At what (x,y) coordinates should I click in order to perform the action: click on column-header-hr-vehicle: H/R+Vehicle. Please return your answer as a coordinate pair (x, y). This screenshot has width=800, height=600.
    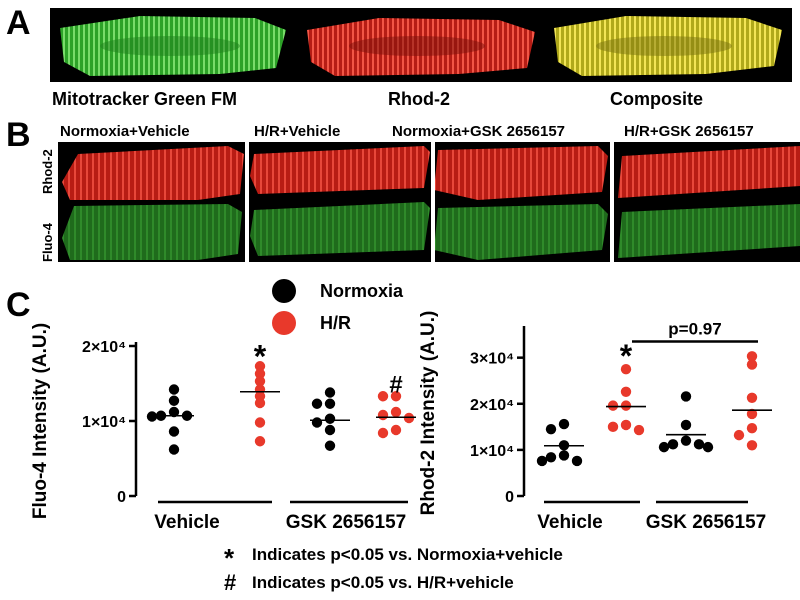
    Looking at the image, I should click on (297, 131).